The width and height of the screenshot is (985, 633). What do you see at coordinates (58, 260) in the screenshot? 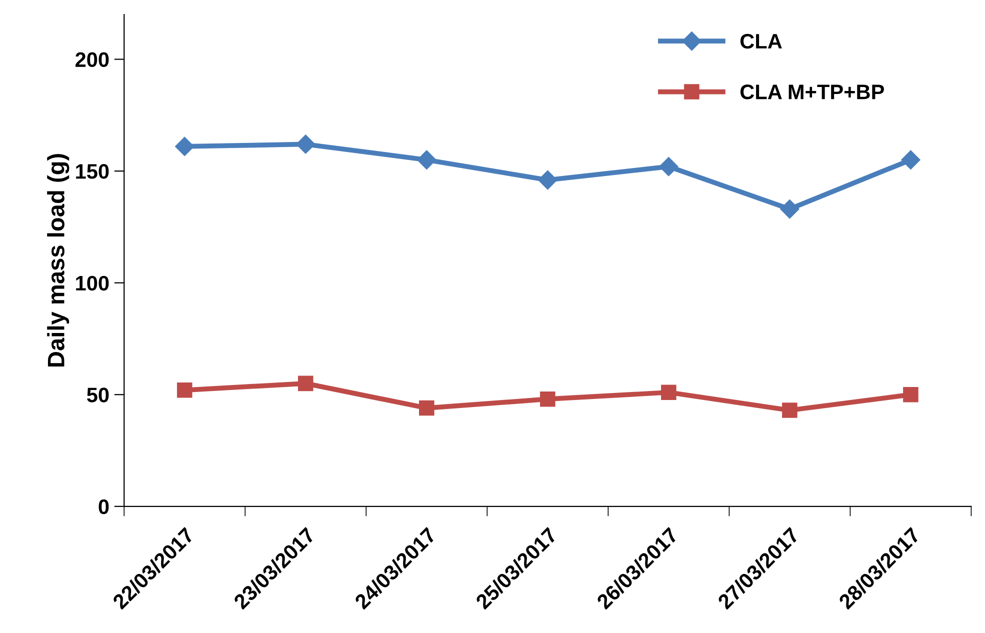
I see `y-axis-title: Daily mass load (g)` at bounding box center [58, 260].